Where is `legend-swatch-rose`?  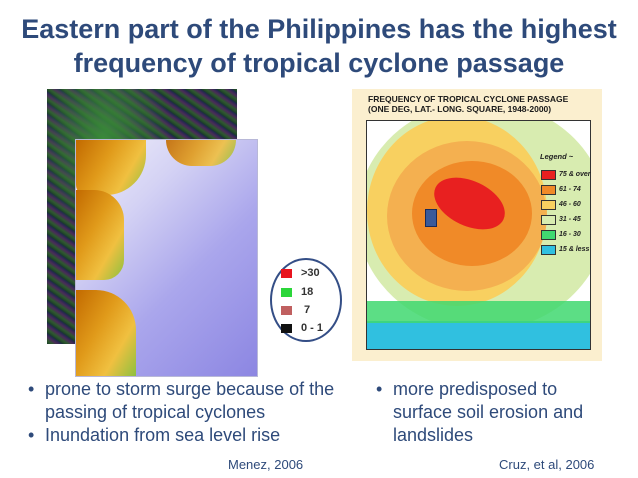
legend-swatch-rose is located at coordinates (286, 310).